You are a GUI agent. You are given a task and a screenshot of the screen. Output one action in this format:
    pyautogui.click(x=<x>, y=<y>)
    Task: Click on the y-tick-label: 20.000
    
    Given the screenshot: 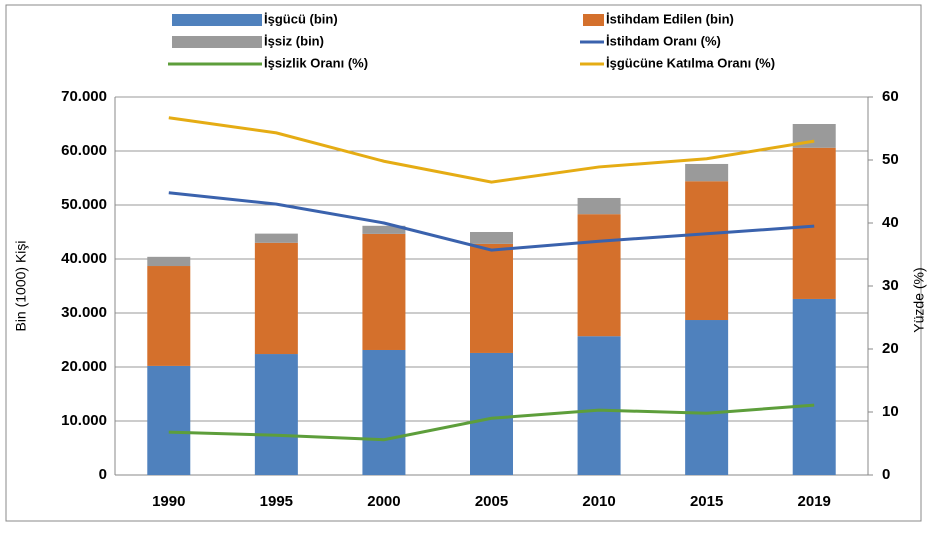 What is the action you would take?
    pyautogui.click(x=84, y=366)
    